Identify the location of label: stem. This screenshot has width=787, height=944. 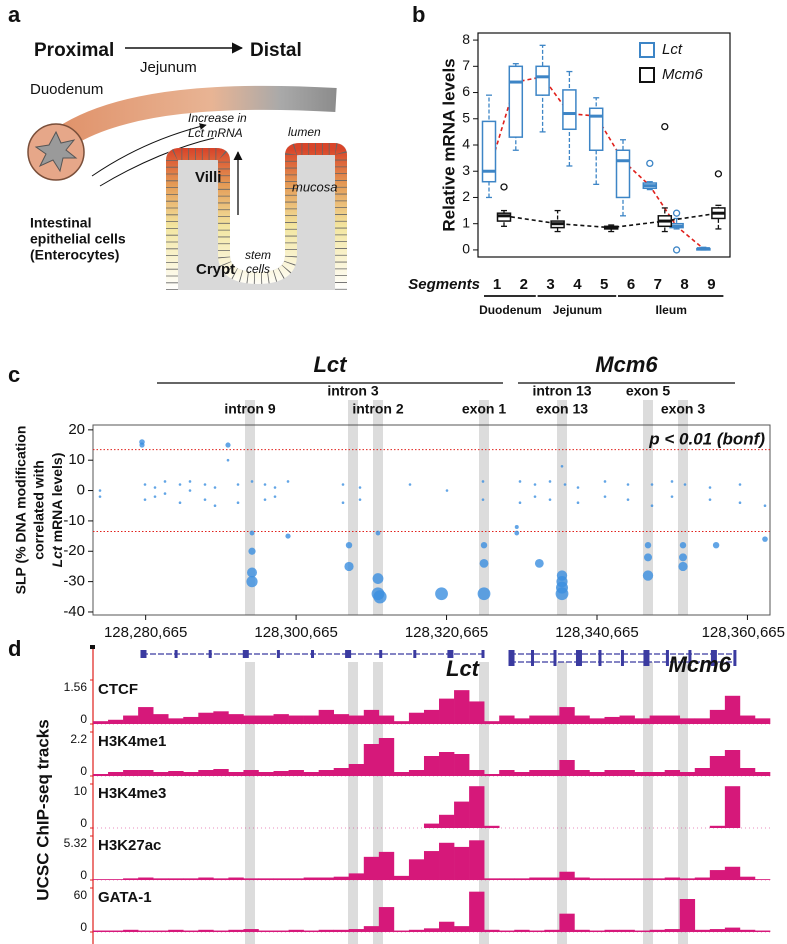
(258, 255).